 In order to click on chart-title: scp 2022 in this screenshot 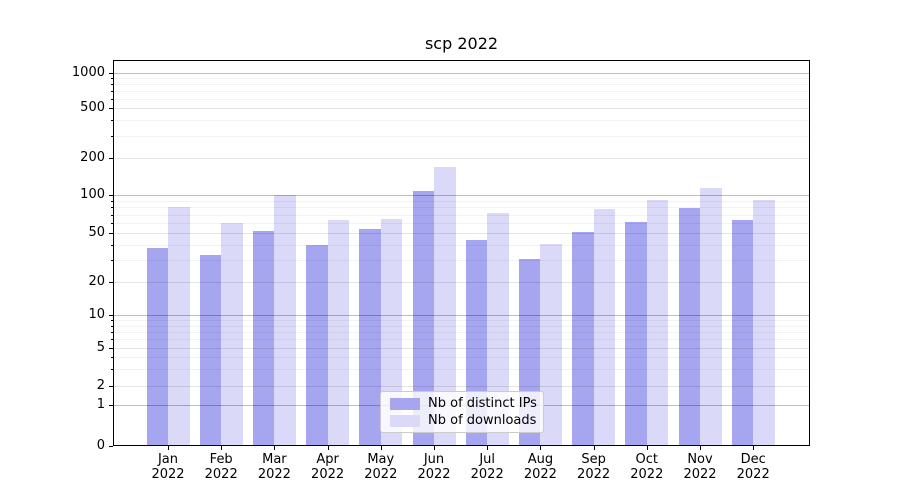, I will do `click(461, 43)`.